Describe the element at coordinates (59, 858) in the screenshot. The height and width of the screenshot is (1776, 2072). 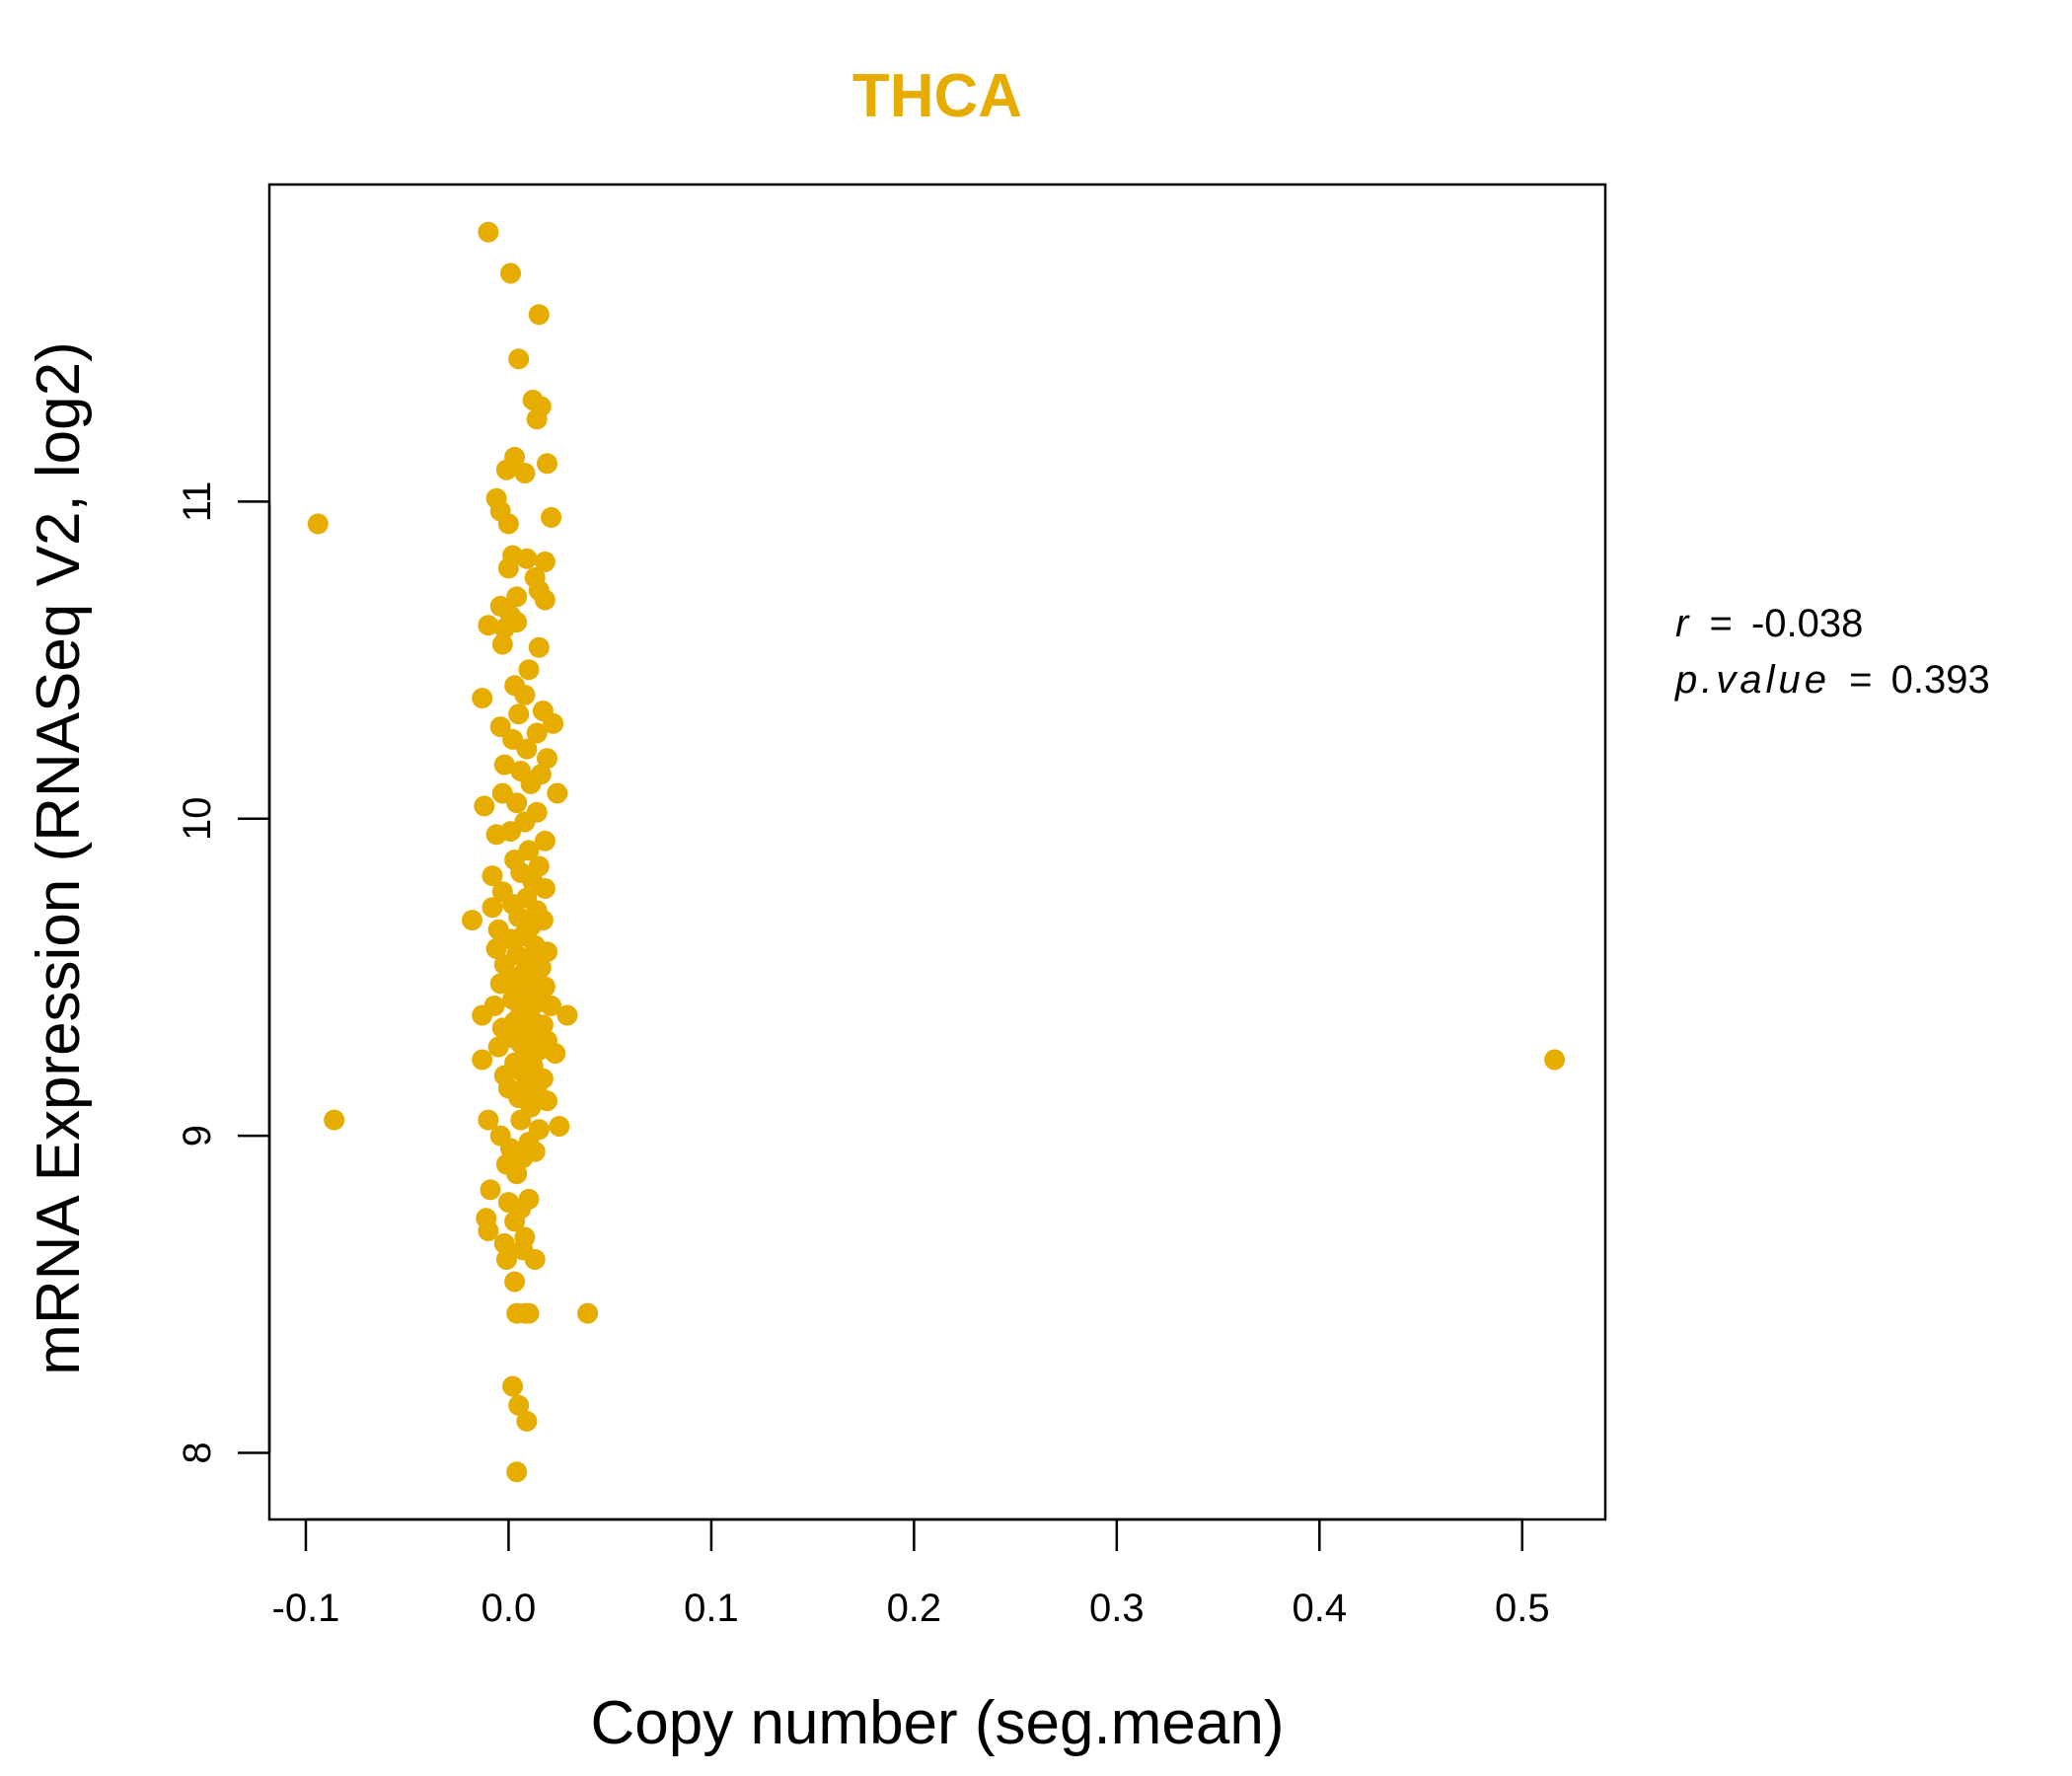
I see `y-axis-title: mRNA Expression (RNASeq V2, log2)` at that location.